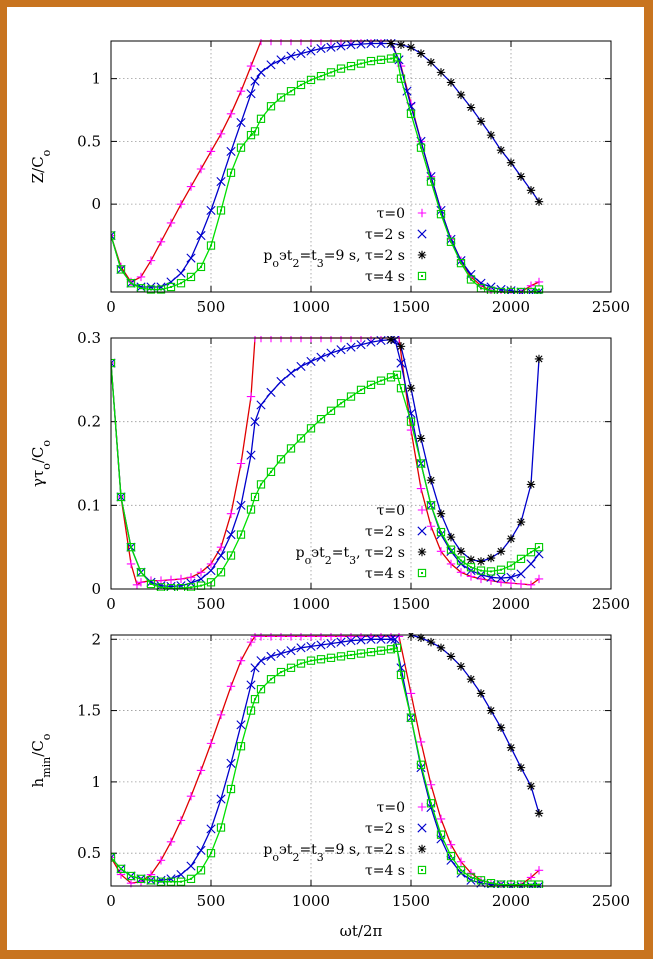 Image resolution: width=653 pixels, height=959 pixels. I want to click on panel-1-series-1-point, so click(191, 186).